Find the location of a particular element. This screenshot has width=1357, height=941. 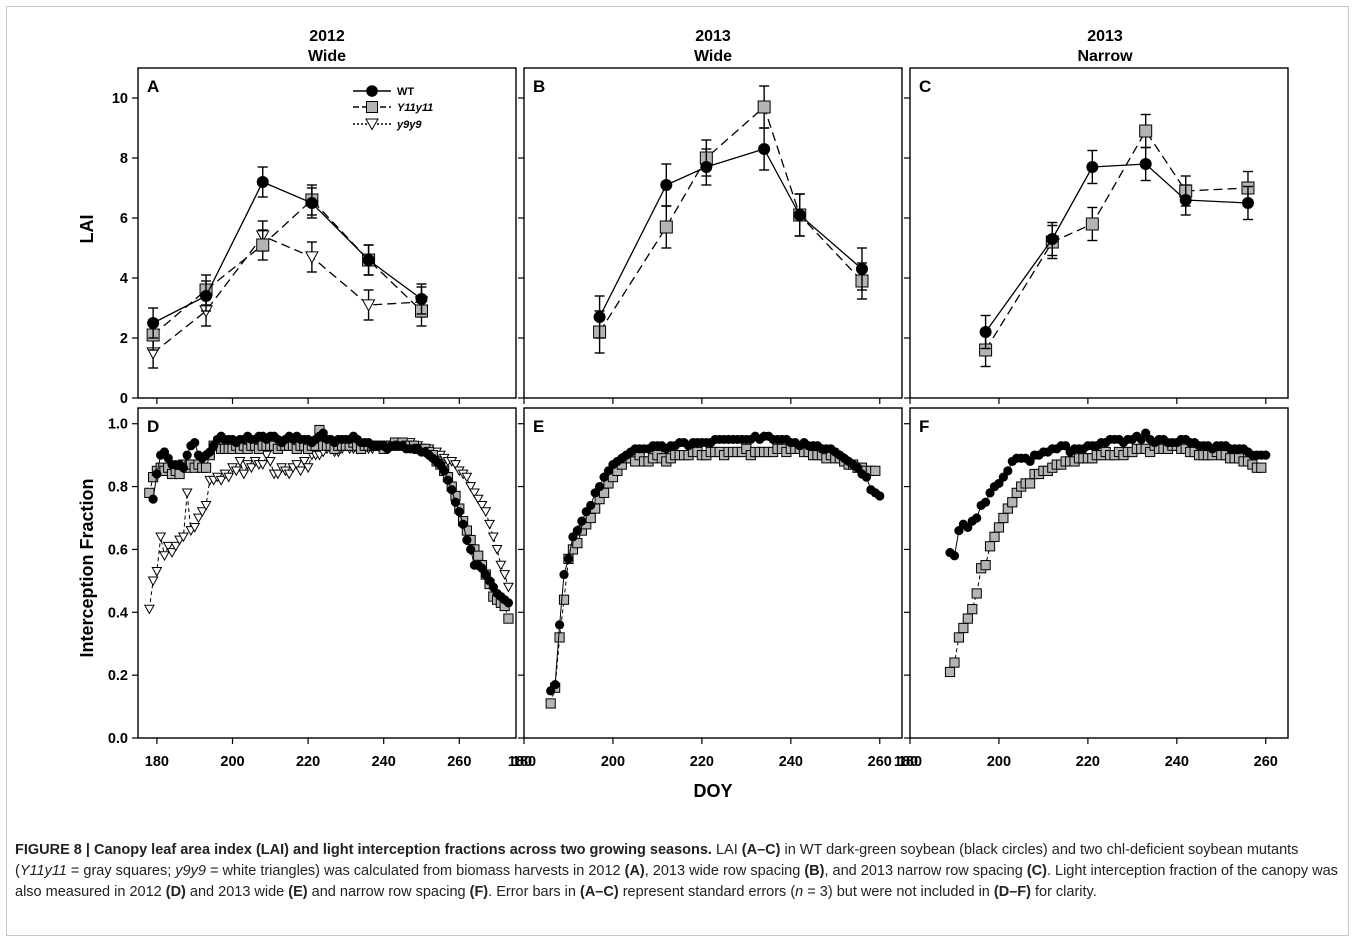

y-tick-label: 8 is located at coordinates (124, 159).